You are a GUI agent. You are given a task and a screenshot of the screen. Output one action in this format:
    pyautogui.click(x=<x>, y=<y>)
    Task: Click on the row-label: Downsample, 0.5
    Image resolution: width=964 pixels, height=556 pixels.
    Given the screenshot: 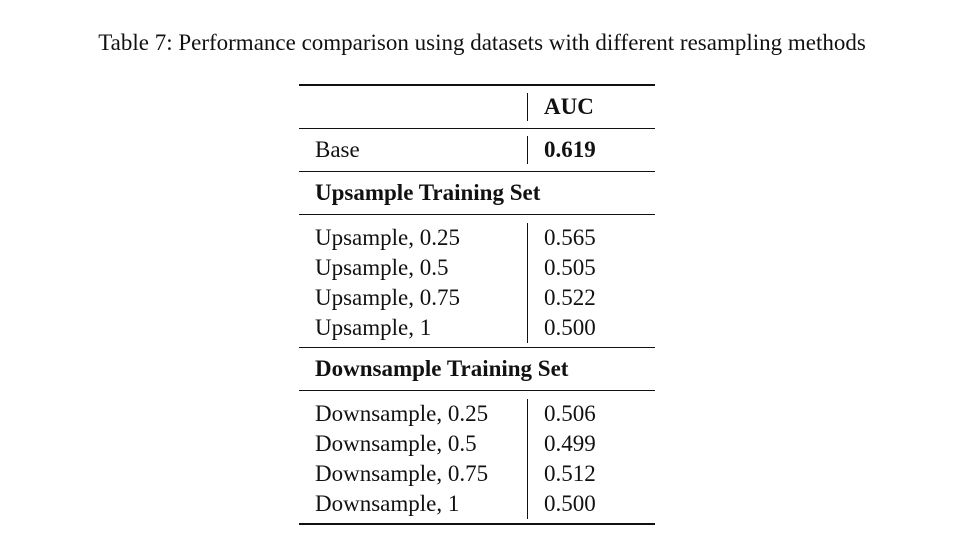 What is the action you would take?
    pyautogui.click(x=413, y=444)
    